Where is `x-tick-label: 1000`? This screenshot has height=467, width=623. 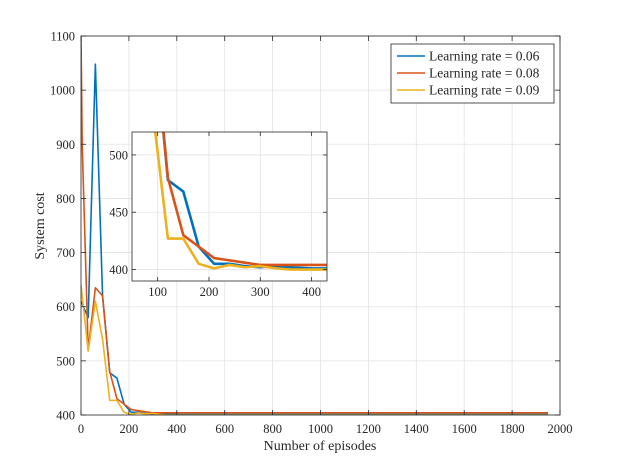
x-tick-label: 1000 is located at coordinates (320, 429).